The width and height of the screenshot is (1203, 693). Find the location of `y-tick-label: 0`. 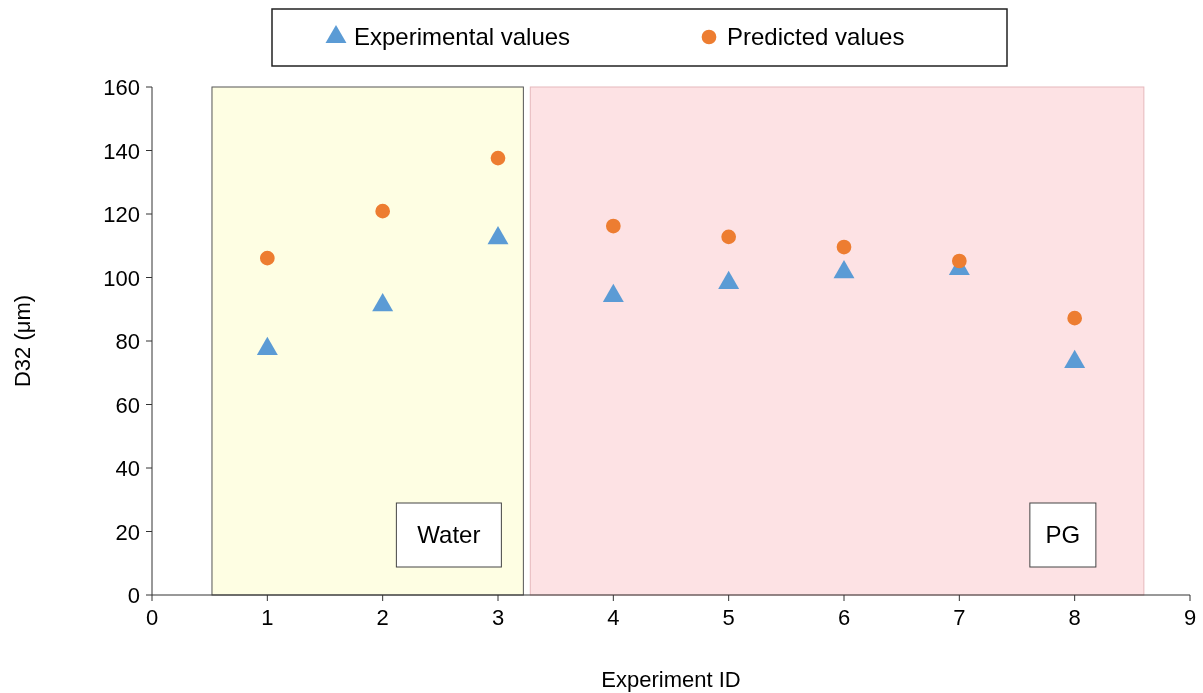

y-tick-label: 0 is located at coordinates (133, 595).